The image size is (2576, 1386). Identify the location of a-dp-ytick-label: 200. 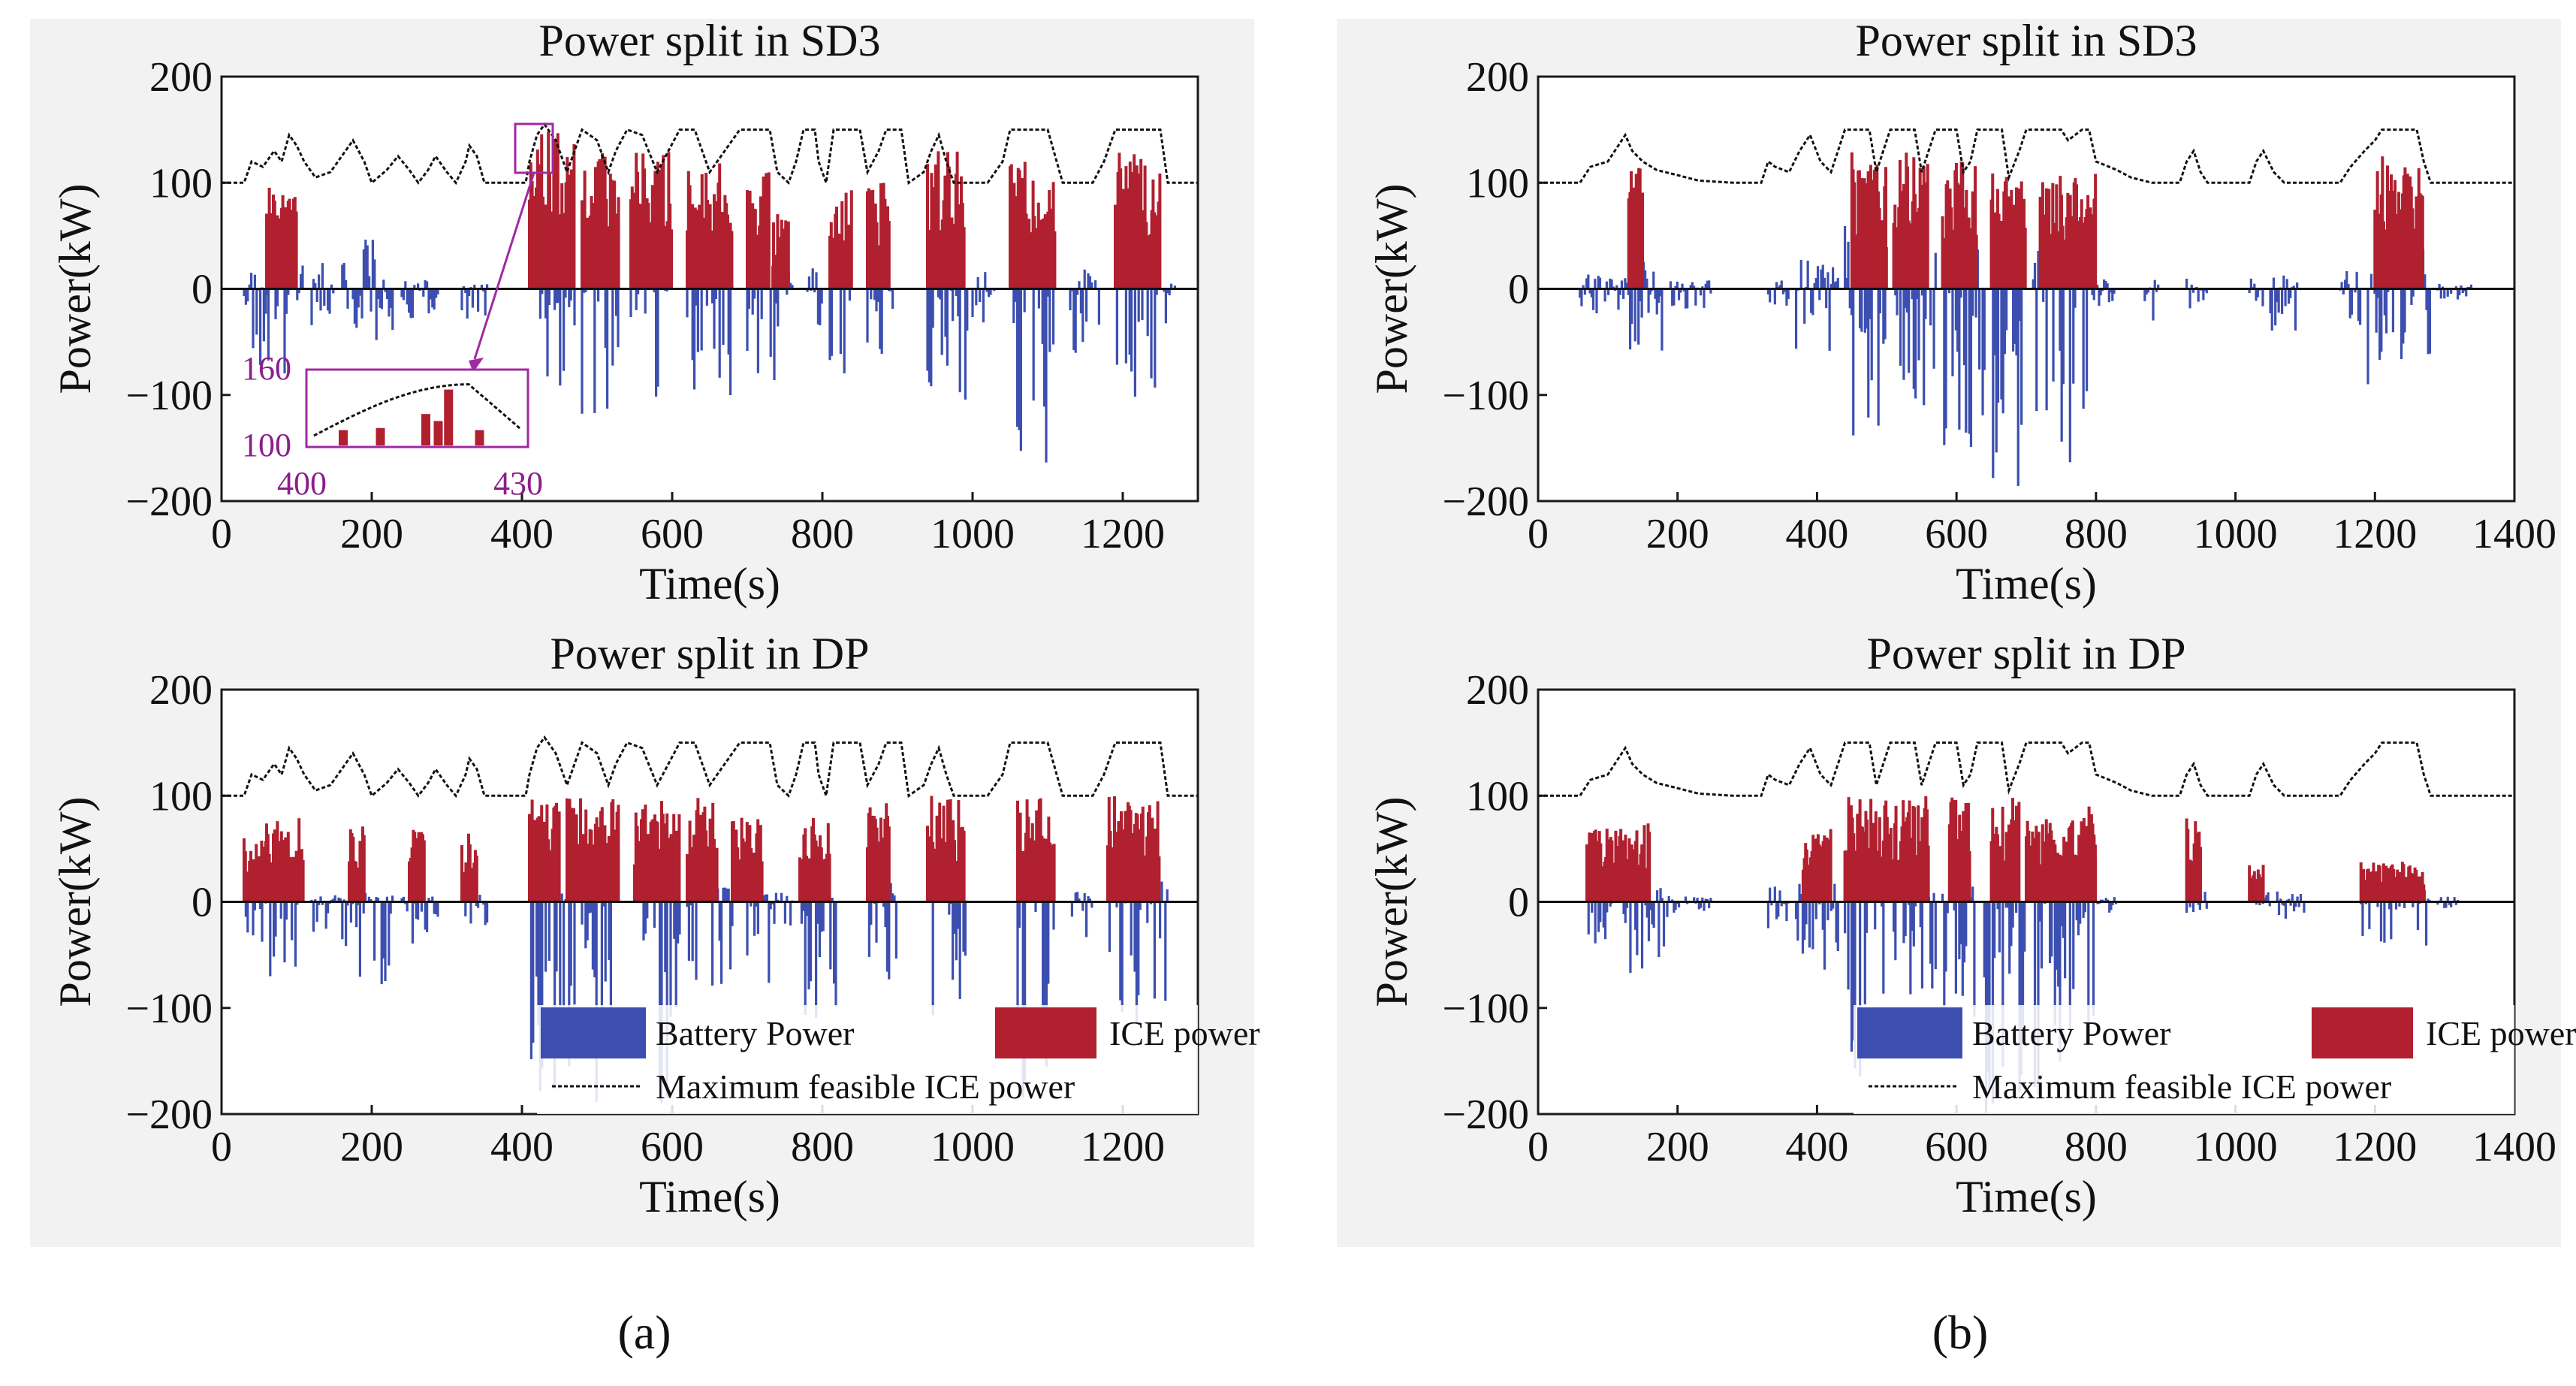
(181, 690).